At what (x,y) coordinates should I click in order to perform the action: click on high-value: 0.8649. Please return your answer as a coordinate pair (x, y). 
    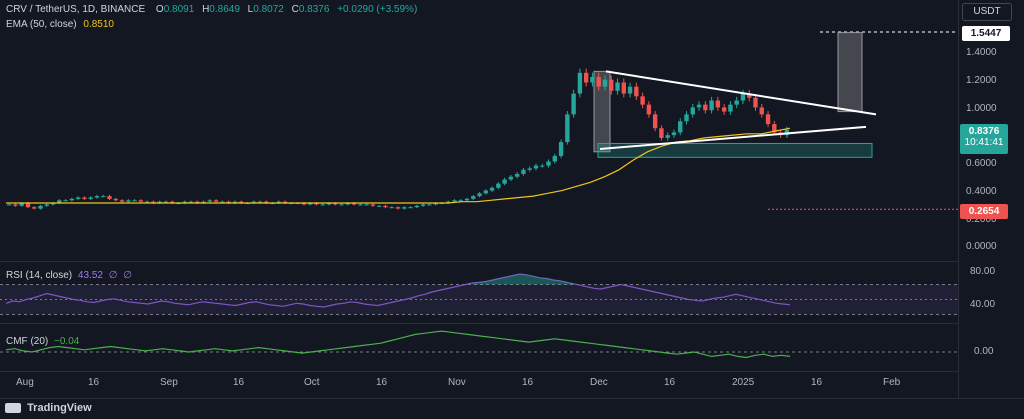
    Looking at the image, I should click on (224, 9).